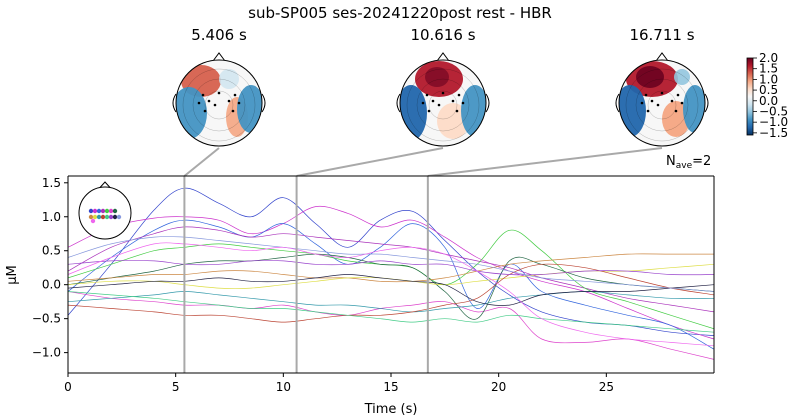  I want to click on sensor-inset-nose, so click(105, 184).